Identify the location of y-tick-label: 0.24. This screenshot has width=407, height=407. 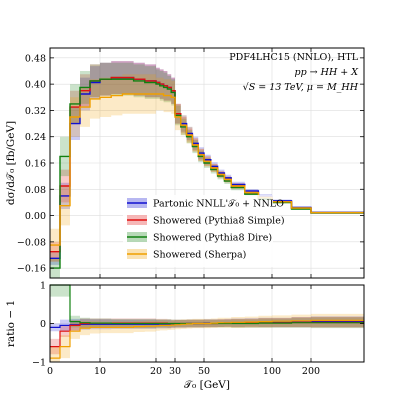
(35, 137).